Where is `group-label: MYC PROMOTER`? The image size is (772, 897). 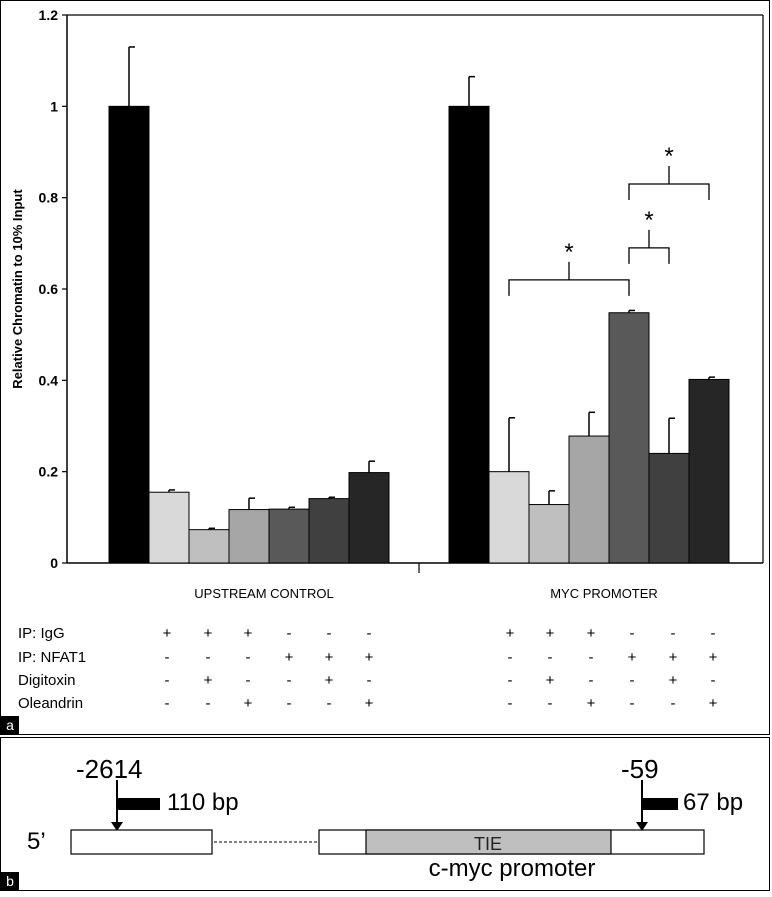 group-label: MYC PROMOTER is located at coordinates (604, 593).